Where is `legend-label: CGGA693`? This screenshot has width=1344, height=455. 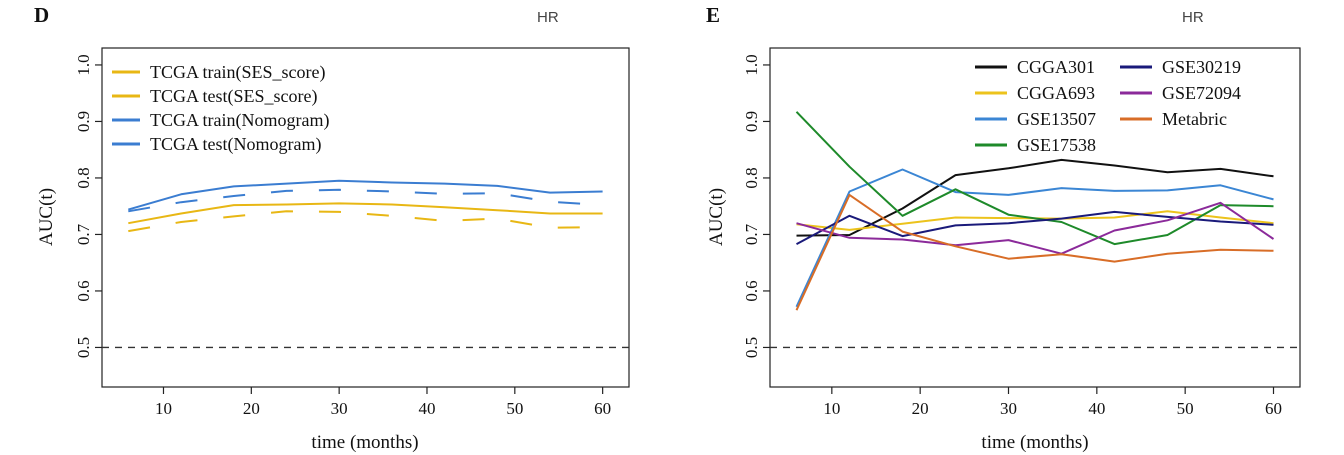
legend-label: CGGA693 is located at coordinates (1056, 93).